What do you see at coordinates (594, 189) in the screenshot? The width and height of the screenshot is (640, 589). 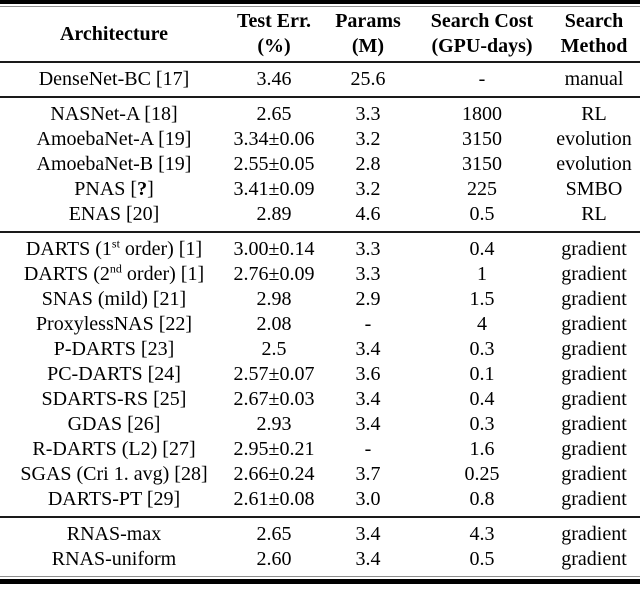 I see `search-method-cell: SMBO` at bounding box center [594, 189].